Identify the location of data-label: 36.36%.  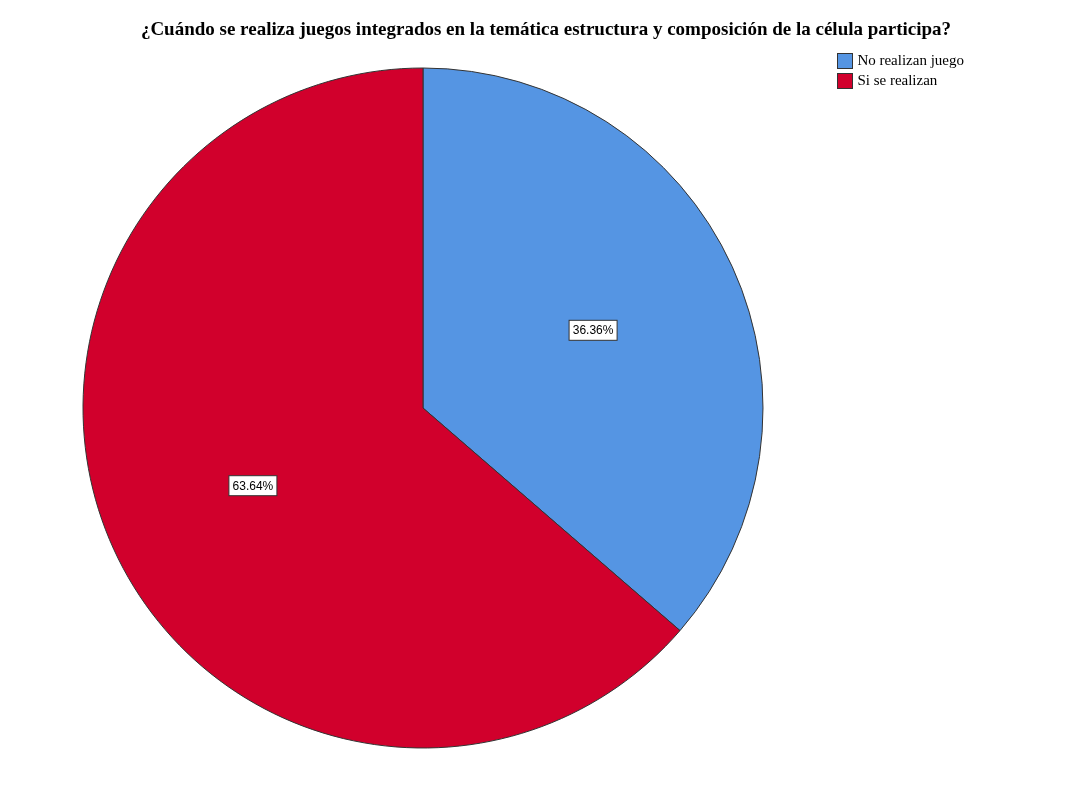
(593, 330).